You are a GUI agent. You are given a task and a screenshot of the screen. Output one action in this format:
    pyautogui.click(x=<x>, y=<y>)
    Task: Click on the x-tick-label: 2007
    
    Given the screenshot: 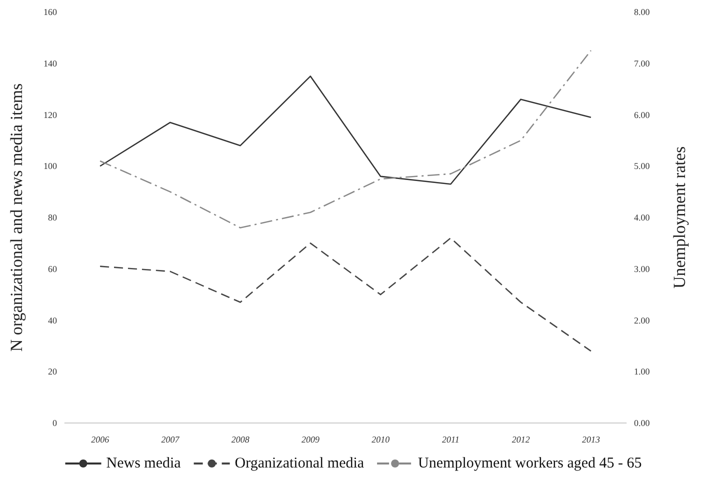 What is the action you would take?
    pyautogui.click(x=170, y=439)
    